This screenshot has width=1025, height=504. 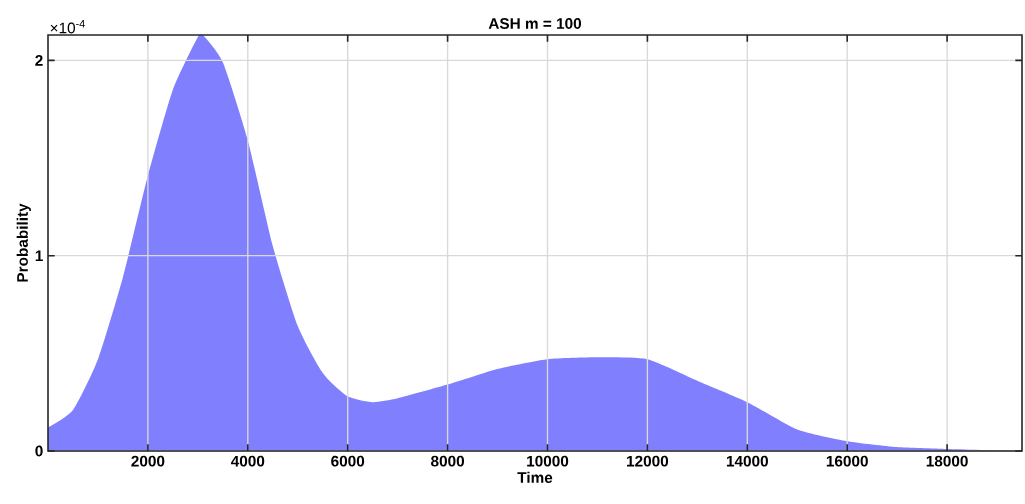 I want to click on x-tick-label: 14000, so click(x=747, y=461).